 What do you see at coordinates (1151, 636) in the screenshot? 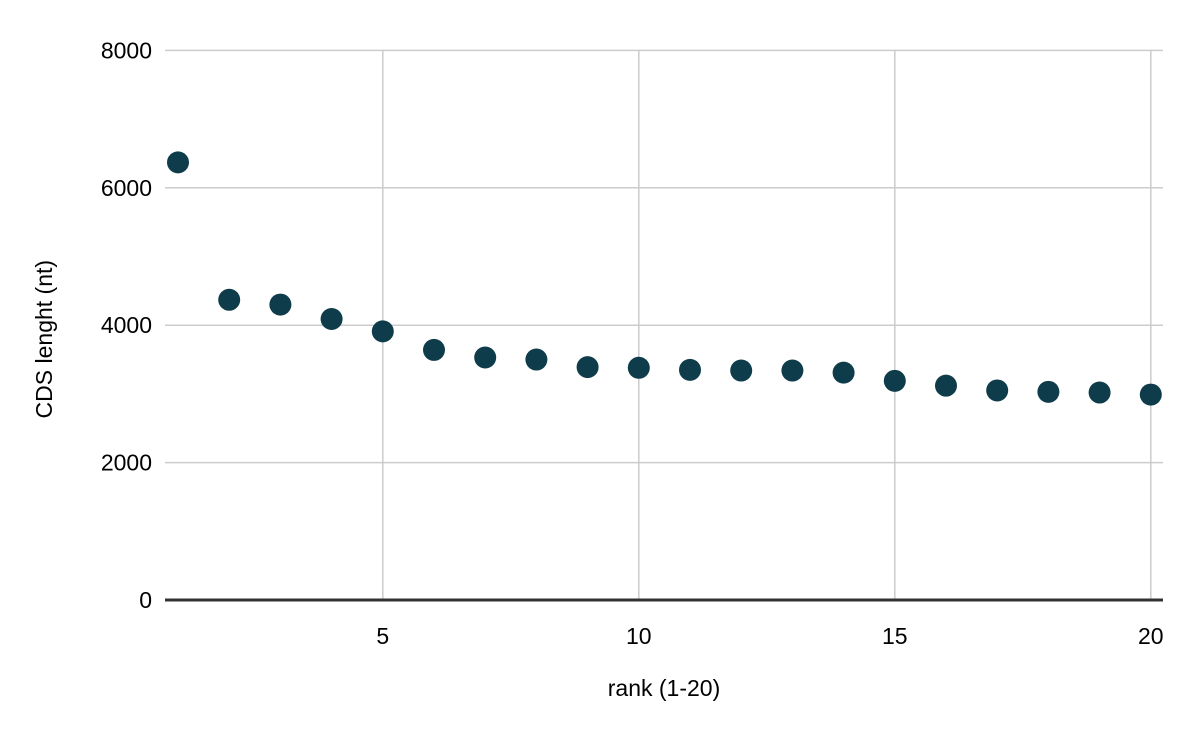
I see `x-tick-label: 20` at bounding box center [1151, 636].